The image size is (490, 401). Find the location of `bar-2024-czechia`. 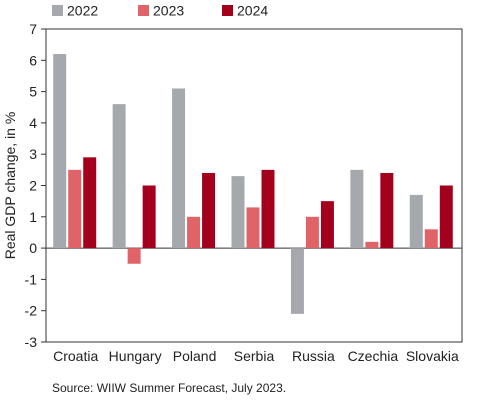

bar-2024-czechia is located at coordinates (387, 210).